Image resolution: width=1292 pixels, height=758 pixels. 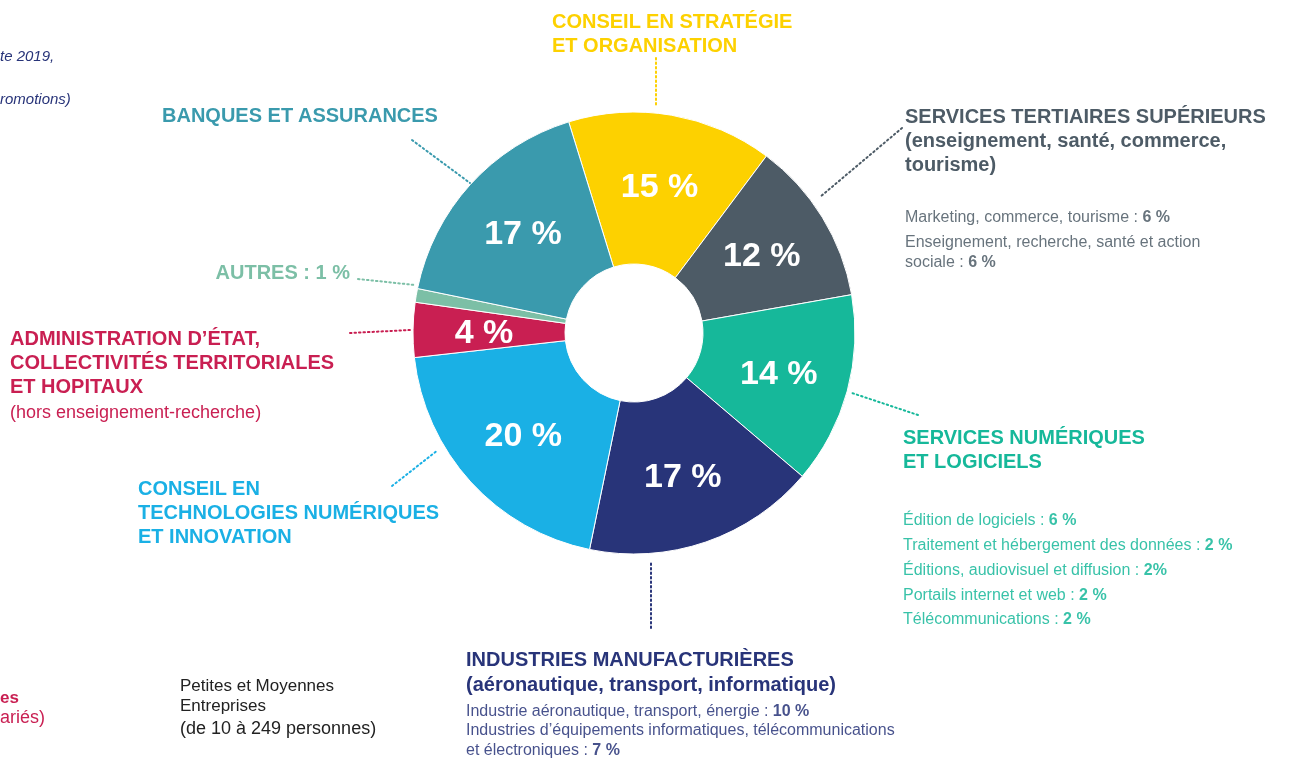 What do you see at coordinates (990, 519) in the screenshot?
I see `text: Édition de logiciels : 6 %` at bounding box center [990, 519].